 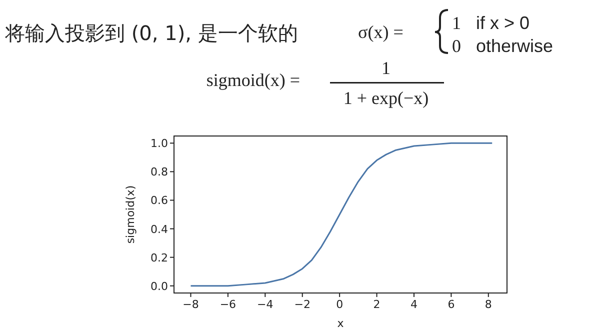 What do you see at coordinates (340, 323) in the screenshot?
I see `x-axis-title: x` at bounding box center [340, 323].